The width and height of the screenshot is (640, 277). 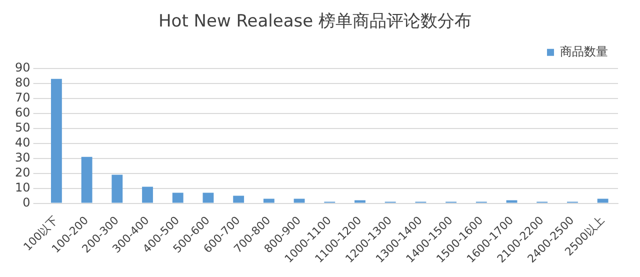 I want to click on y-tick-label: 90, so click(x=22, y=67).